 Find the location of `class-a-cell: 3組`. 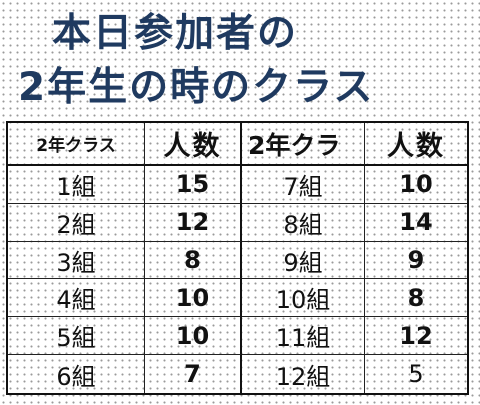

class-a-cell: 3組 is located at coordinates (76, 260).